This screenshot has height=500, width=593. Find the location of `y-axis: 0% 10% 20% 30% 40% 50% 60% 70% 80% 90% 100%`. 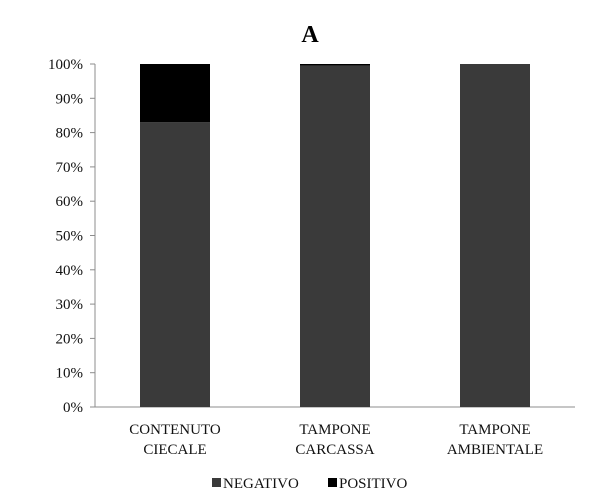

y-axis: 0% 10% 20% 30% 40% 50% 60% 70% 80% 90% 100% is located at coordinates (72, 236).